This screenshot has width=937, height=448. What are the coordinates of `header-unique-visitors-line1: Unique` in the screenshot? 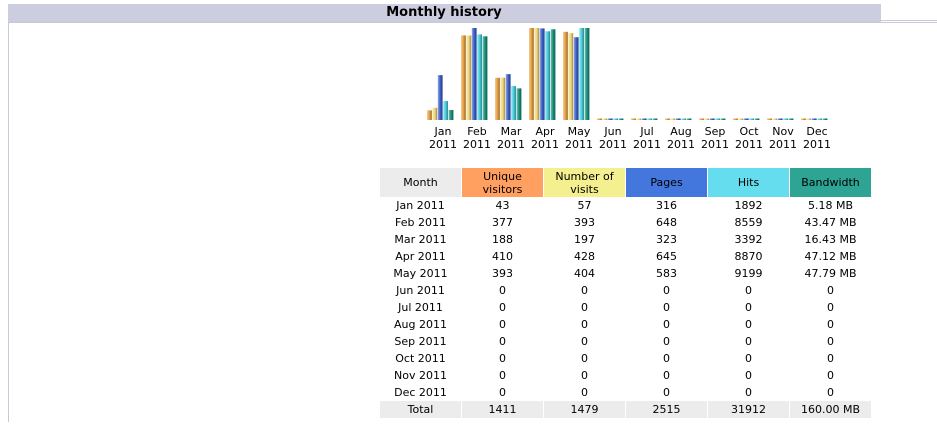 It's located at (502, 176).